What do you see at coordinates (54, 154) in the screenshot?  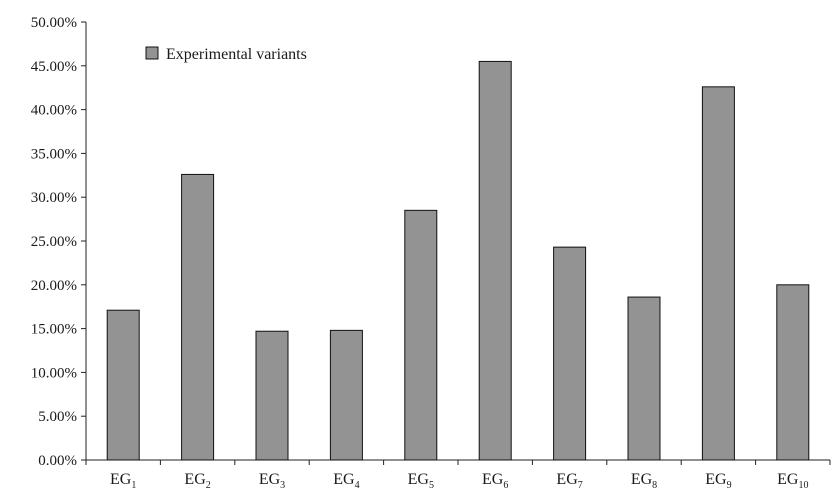 I see `y-tick-label: 35.00%` at bounding box center [54, 154].